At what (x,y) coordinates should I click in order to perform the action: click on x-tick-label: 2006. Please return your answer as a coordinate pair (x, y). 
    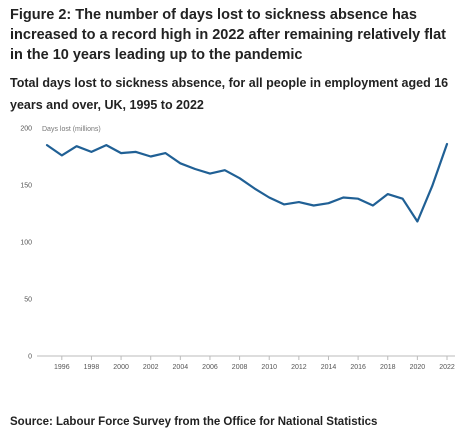
    Looking at the image, I should click on (210, 367).